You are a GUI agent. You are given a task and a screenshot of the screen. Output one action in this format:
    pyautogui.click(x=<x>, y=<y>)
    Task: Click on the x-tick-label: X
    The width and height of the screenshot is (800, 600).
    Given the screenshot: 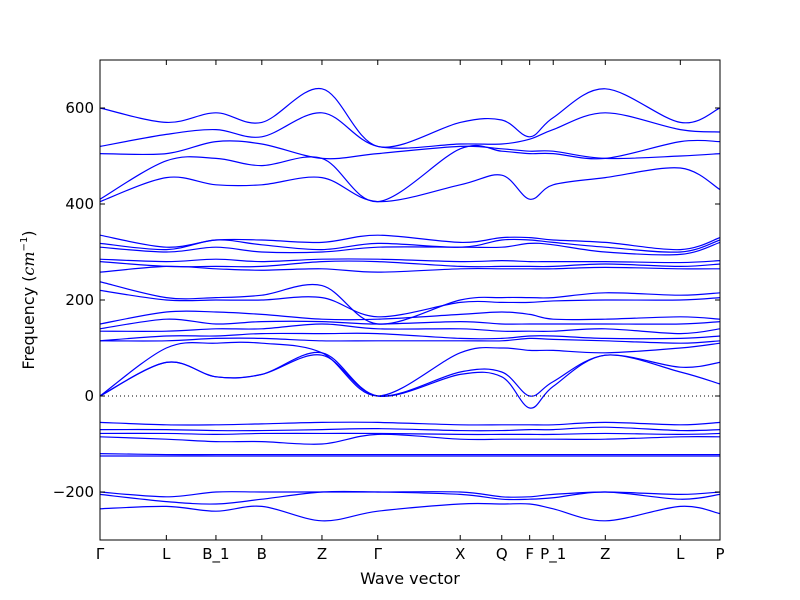 What is the action you would take?
    pyautogui.click(x=460, y=554)
    